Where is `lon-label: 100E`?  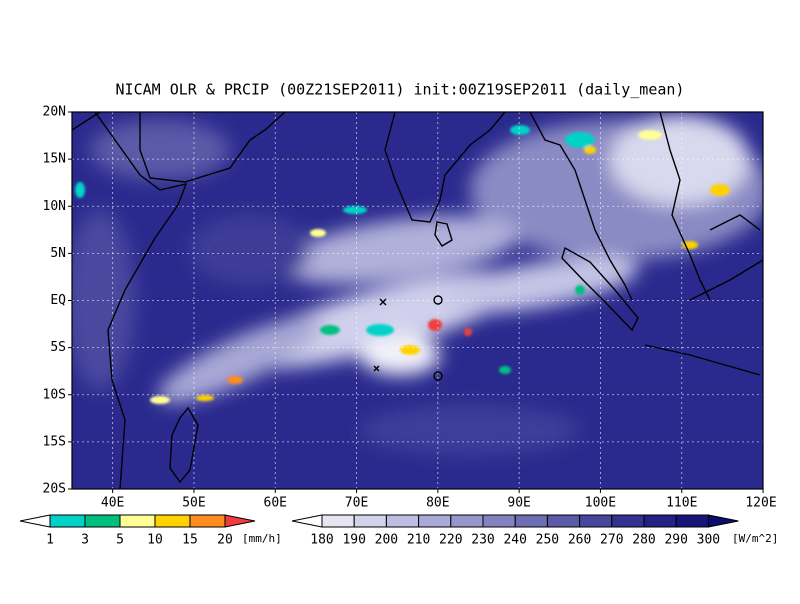
lon-label: 100E is located at coordinates (600, 503).